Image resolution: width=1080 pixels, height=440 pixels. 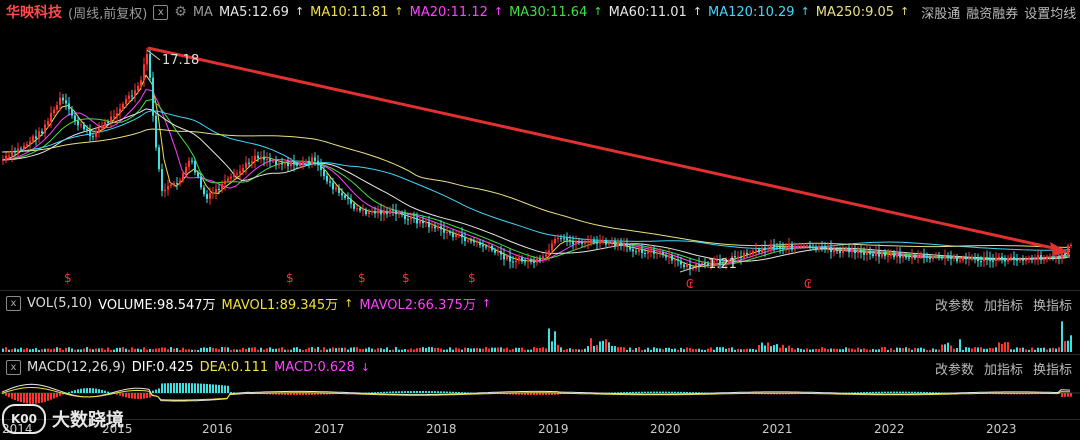 What do you see at coordinates (180, 60) in the screenshot?
I see `high-label: 17.18` at bounding box center [180, 60].